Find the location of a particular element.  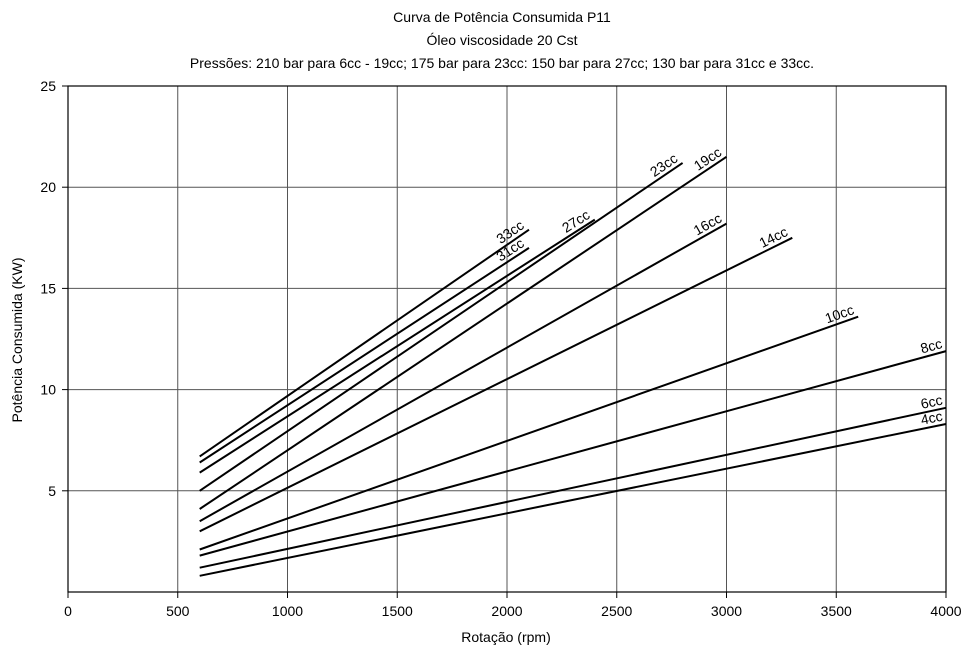

series-line-33cc is located at coordinates (364, 343).